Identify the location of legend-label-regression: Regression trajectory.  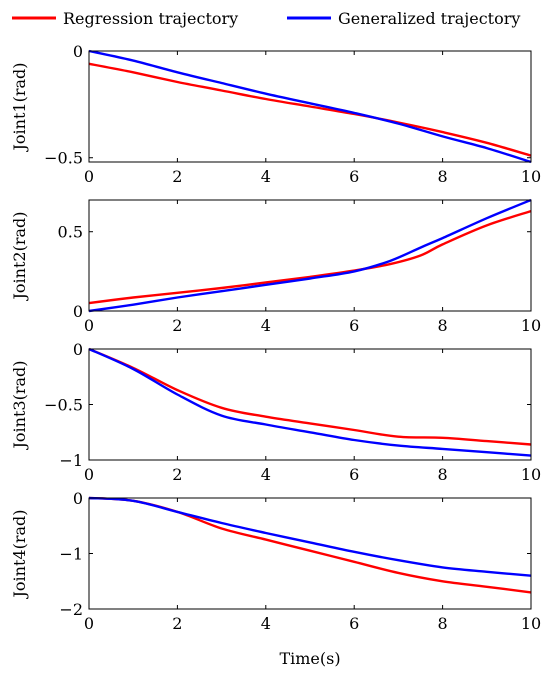
(150, 18).